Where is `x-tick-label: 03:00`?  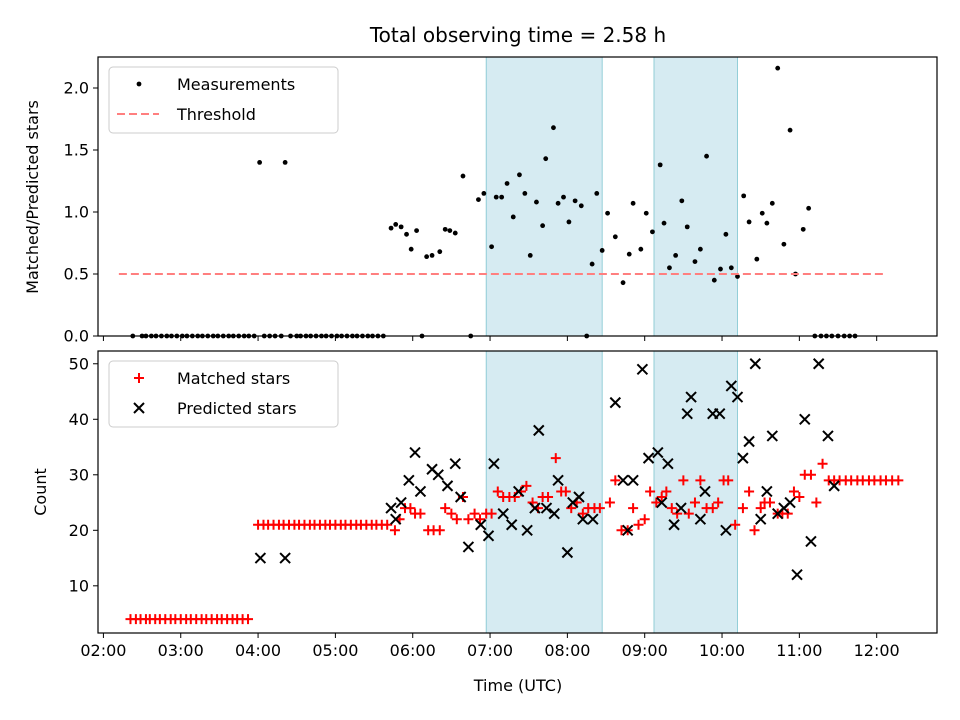
x-tick-label: 03:00 is located at coordinates (181, 650).